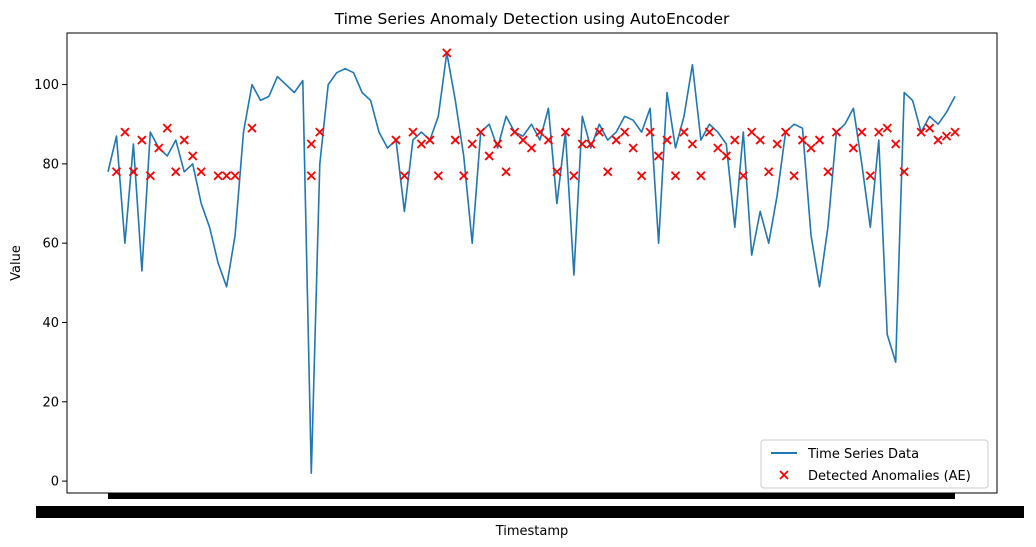  I want to click on y-tick-label: 100, so click(46, 85).